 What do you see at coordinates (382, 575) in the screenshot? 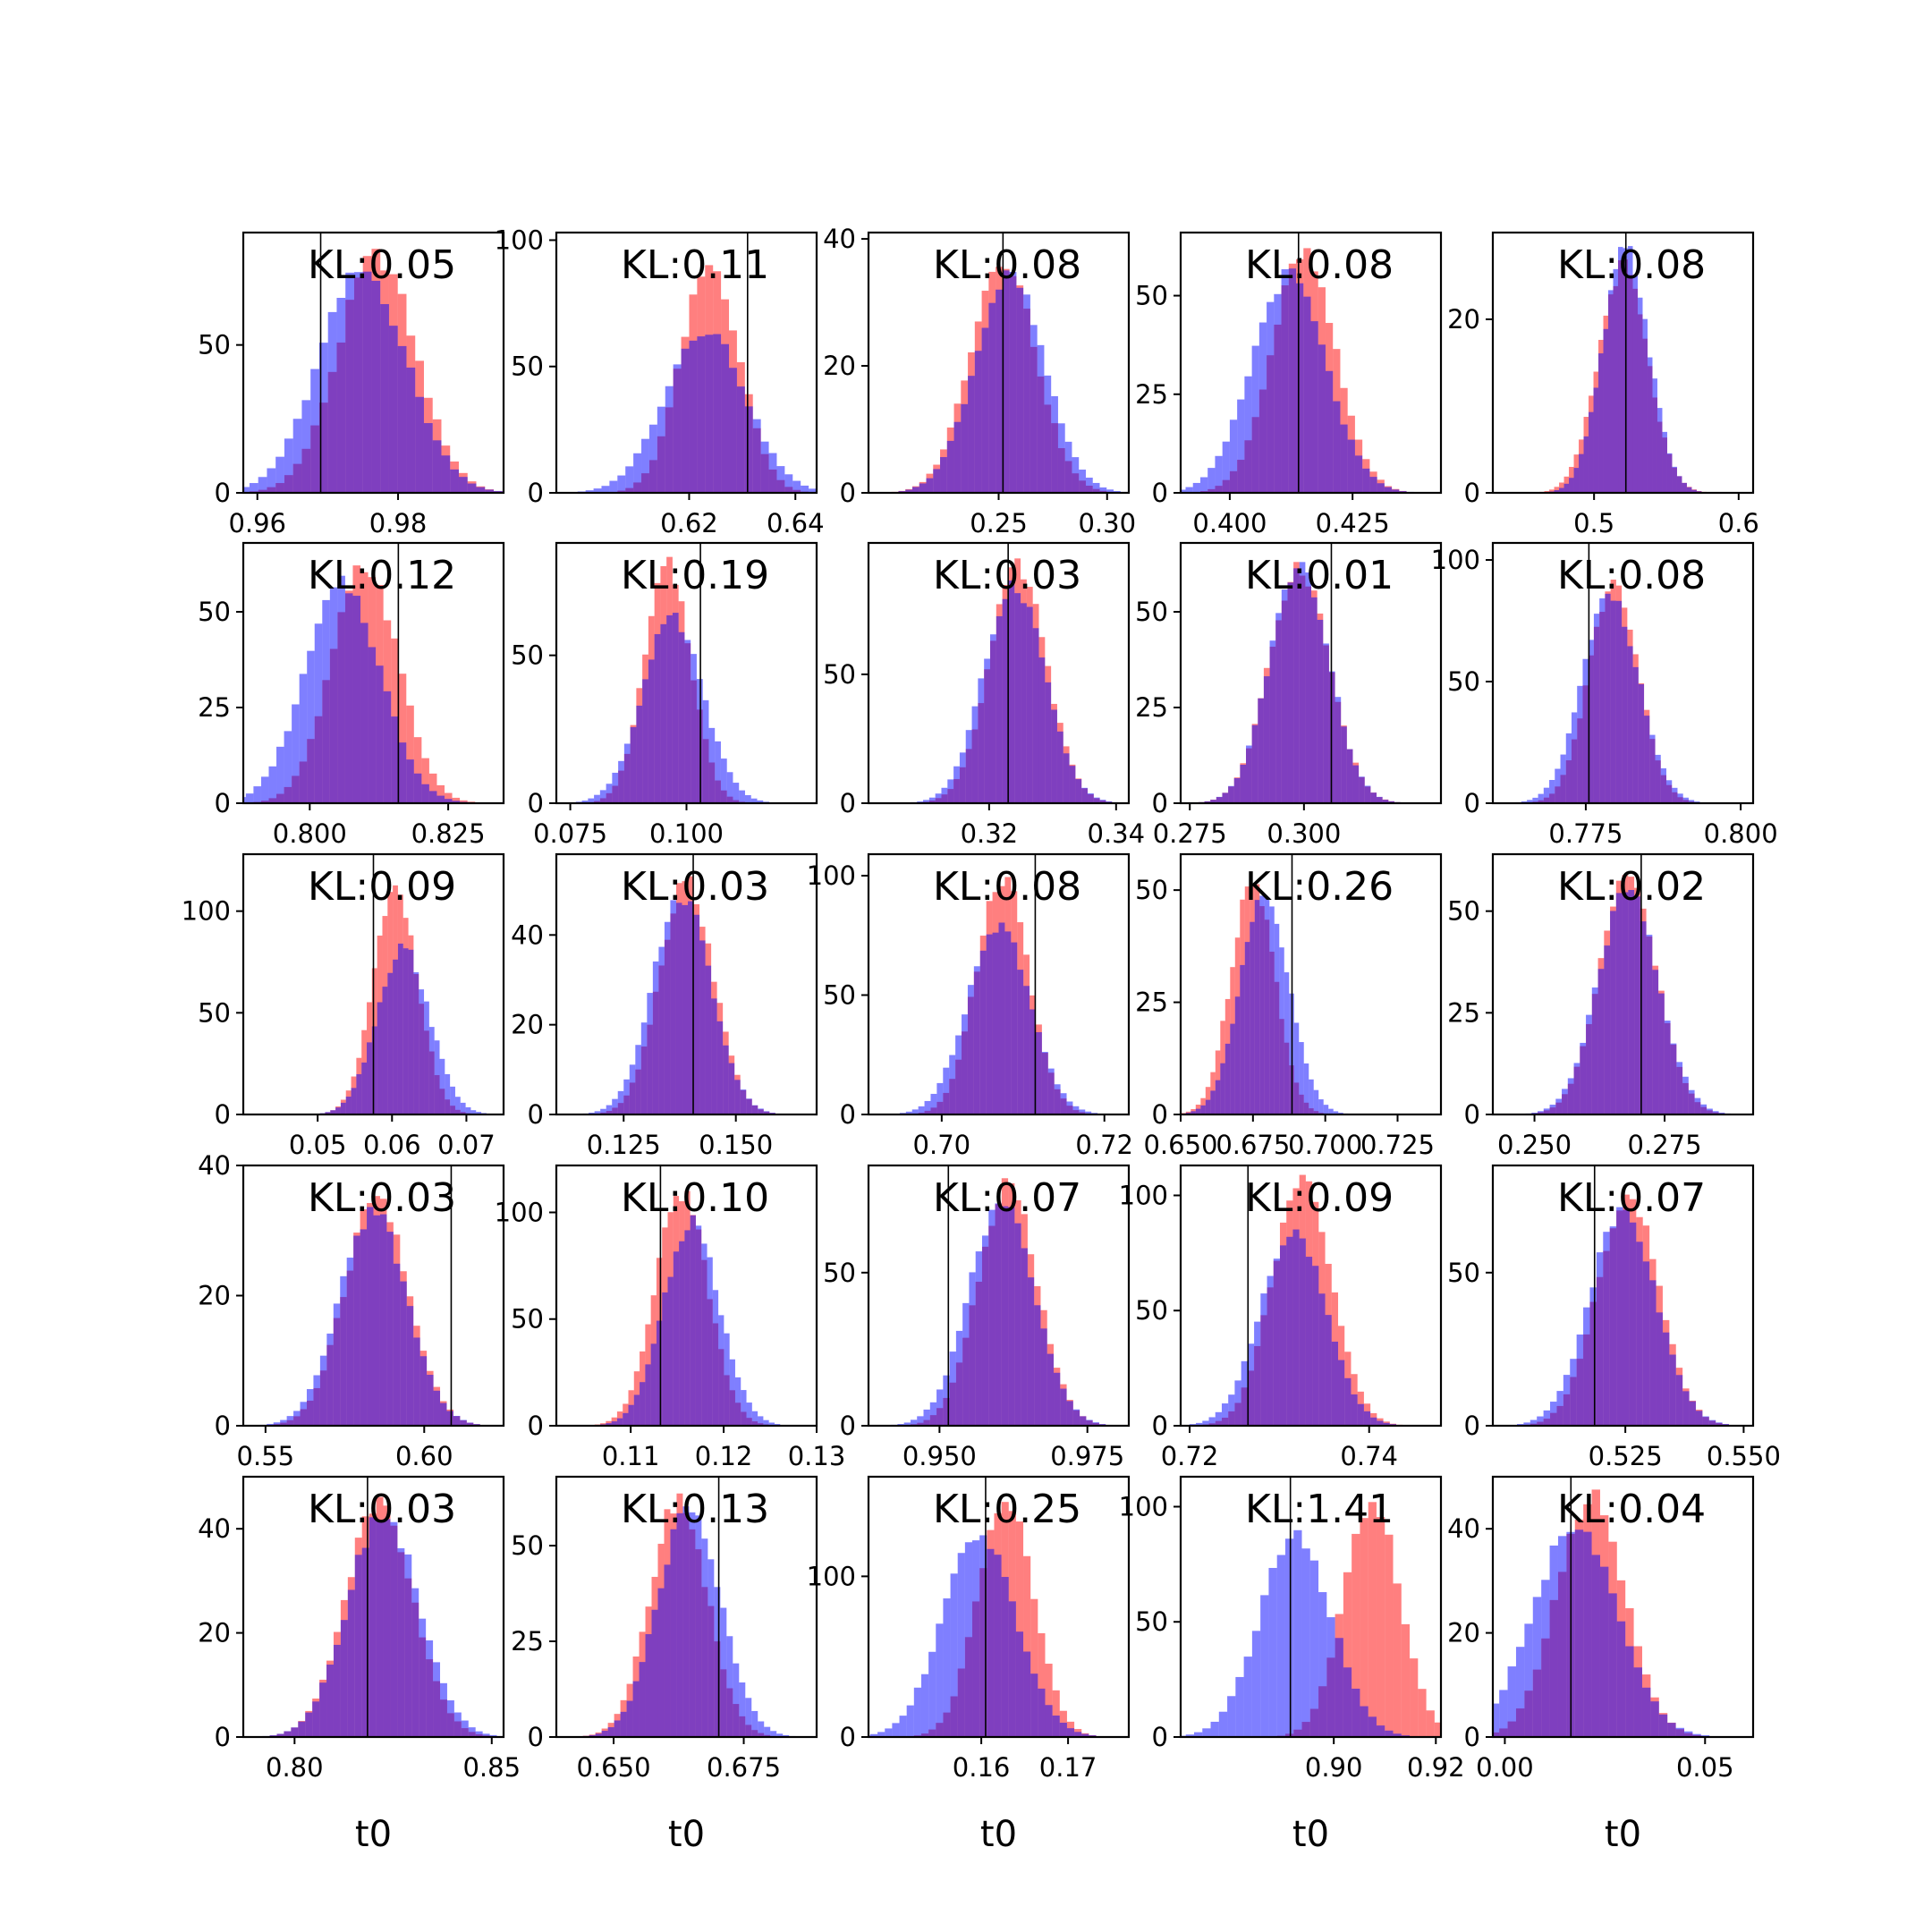
I see `kl-annotation: KL:0.12` at bounding box center [382, 575].